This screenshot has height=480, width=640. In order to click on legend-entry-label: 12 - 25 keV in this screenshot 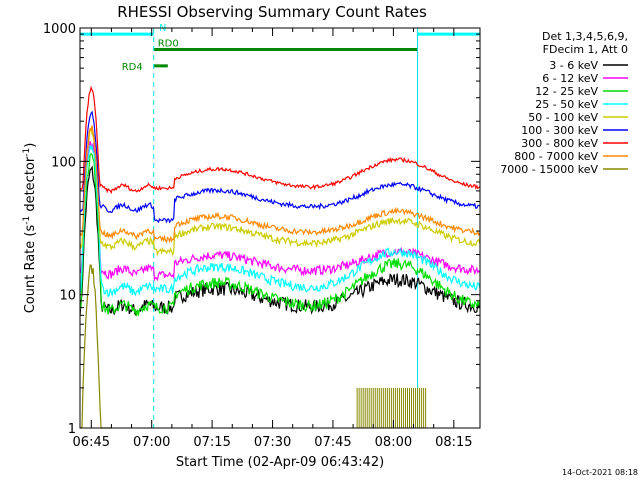, I will do `click(566, 91)`.